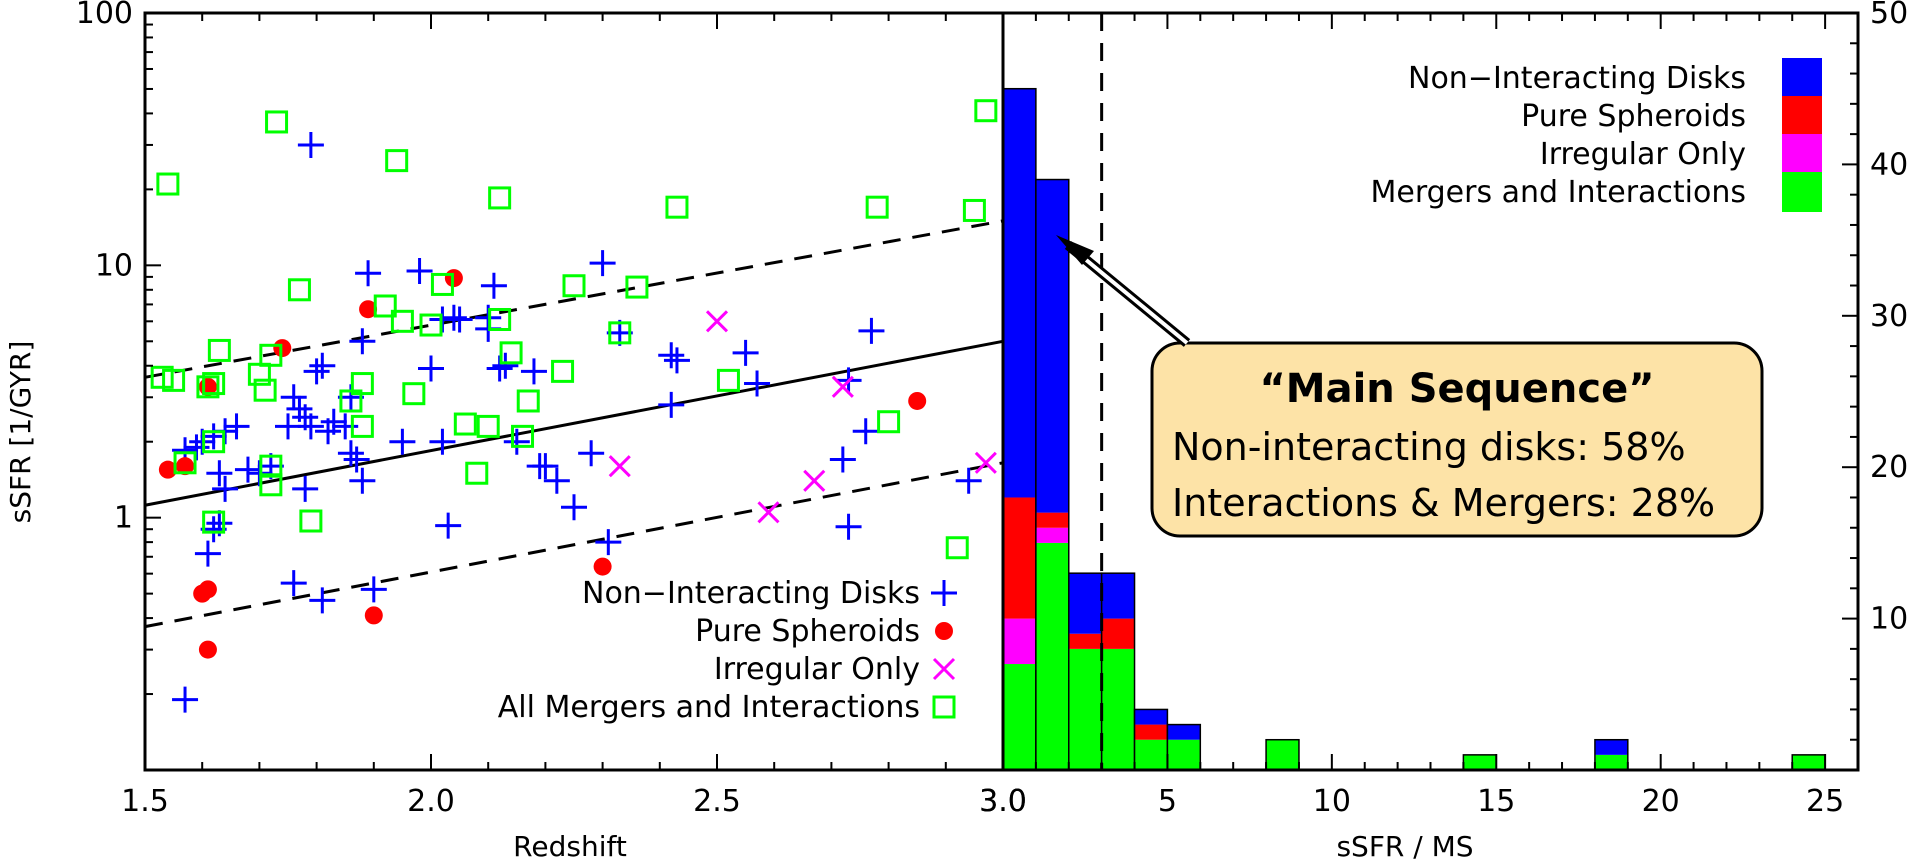  I want to click on hist-x-tick-label: 20, so click(1661, 801).